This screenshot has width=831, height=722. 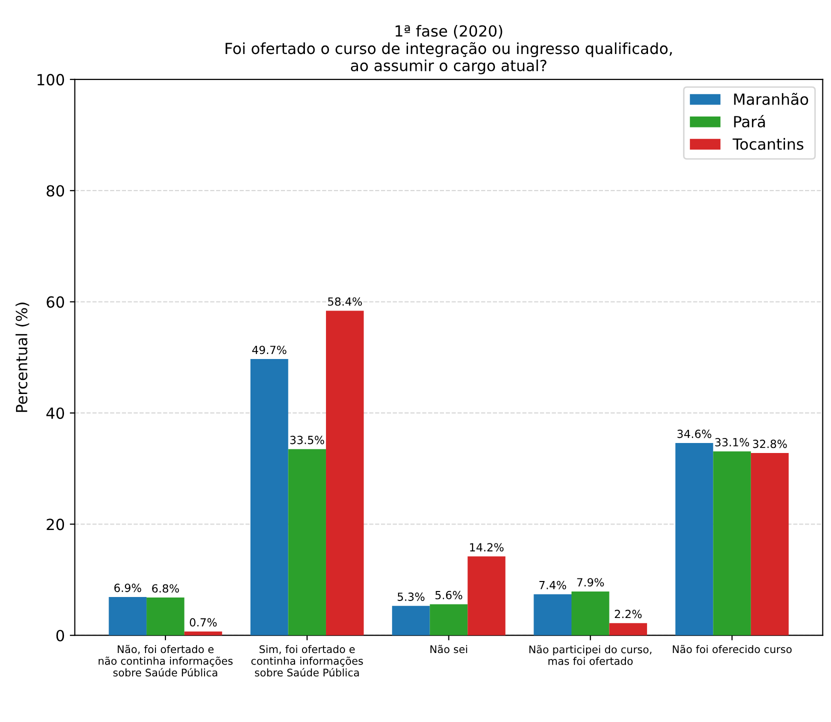 I want to click on text: 7.9%, so click(x=590, y=582).